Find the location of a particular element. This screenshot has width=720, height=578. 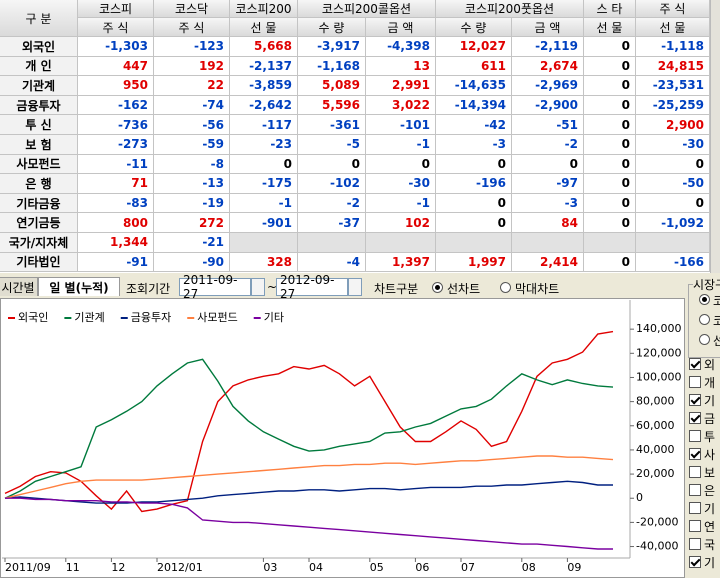

value-cell: -1 is located at coordinates (401, 145).